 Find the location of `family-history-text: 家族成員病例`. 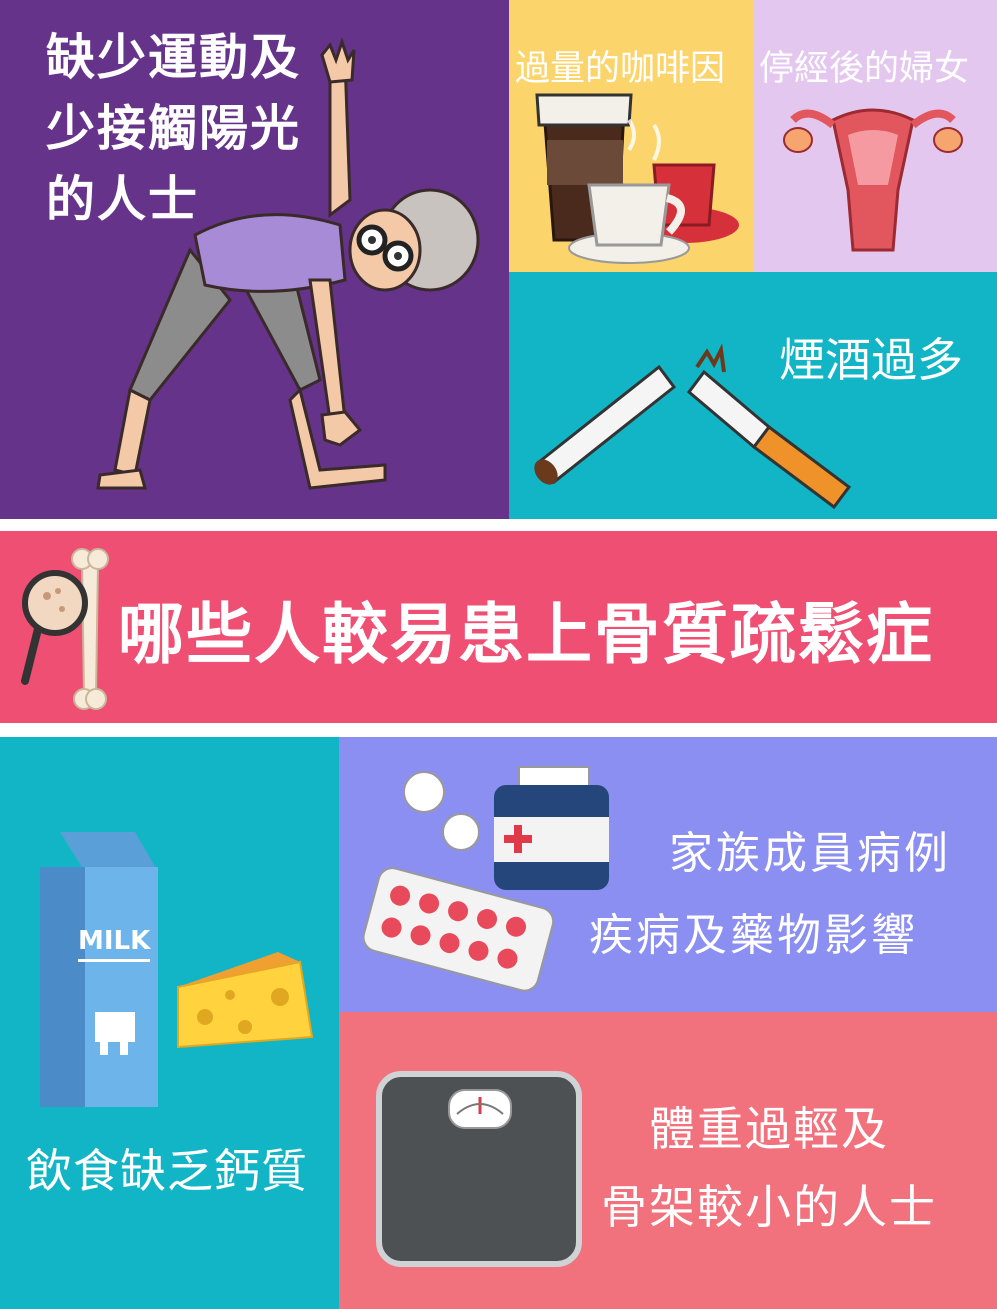

family-history-text: 家族成員病例 is located at coordinates (810, 853).